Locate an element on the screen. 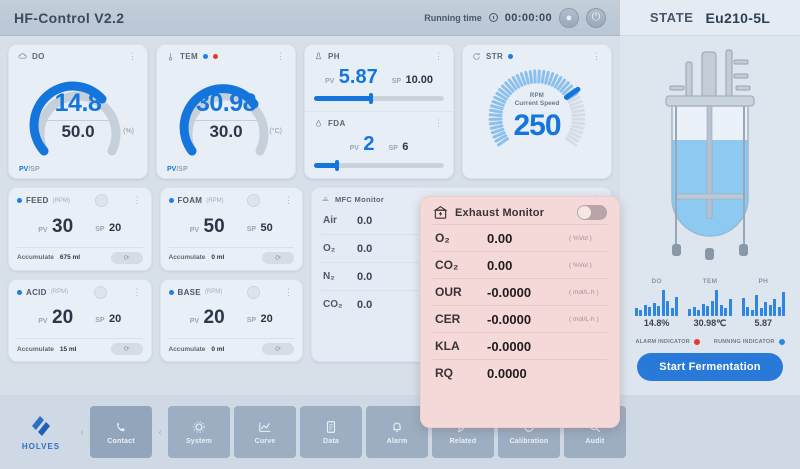  running-indicator-label: RUNNING INDICATOR is located at coordinates (744, 342).